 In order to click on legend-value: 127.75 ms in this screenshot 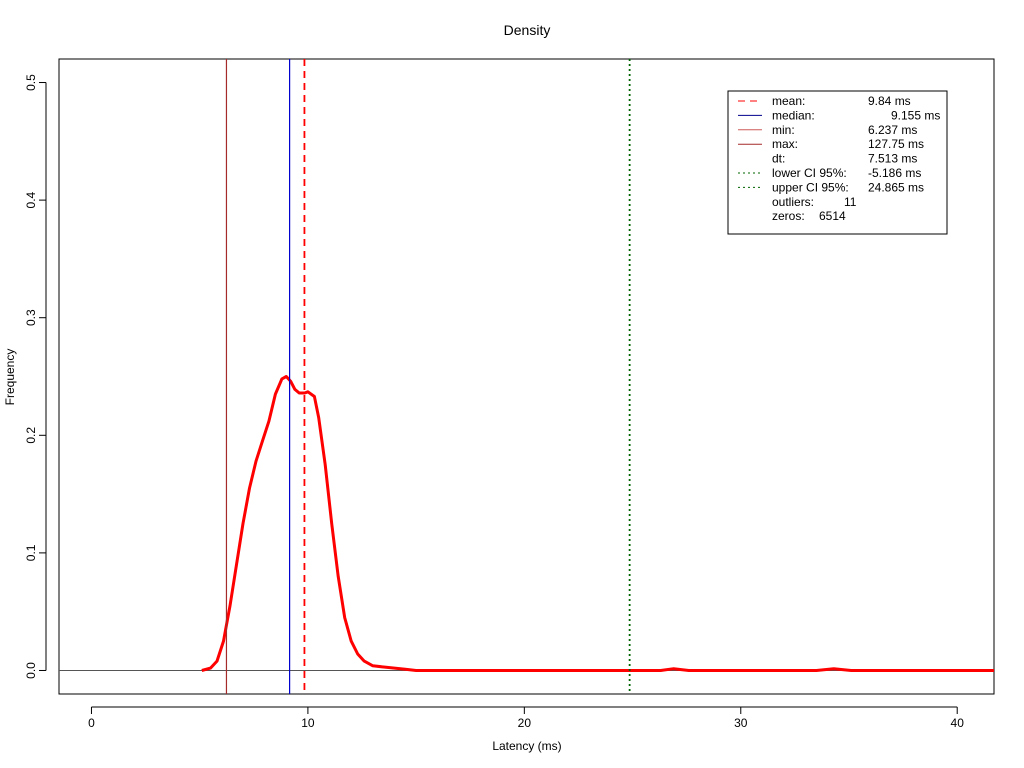, I will do `click(896, 144)`.